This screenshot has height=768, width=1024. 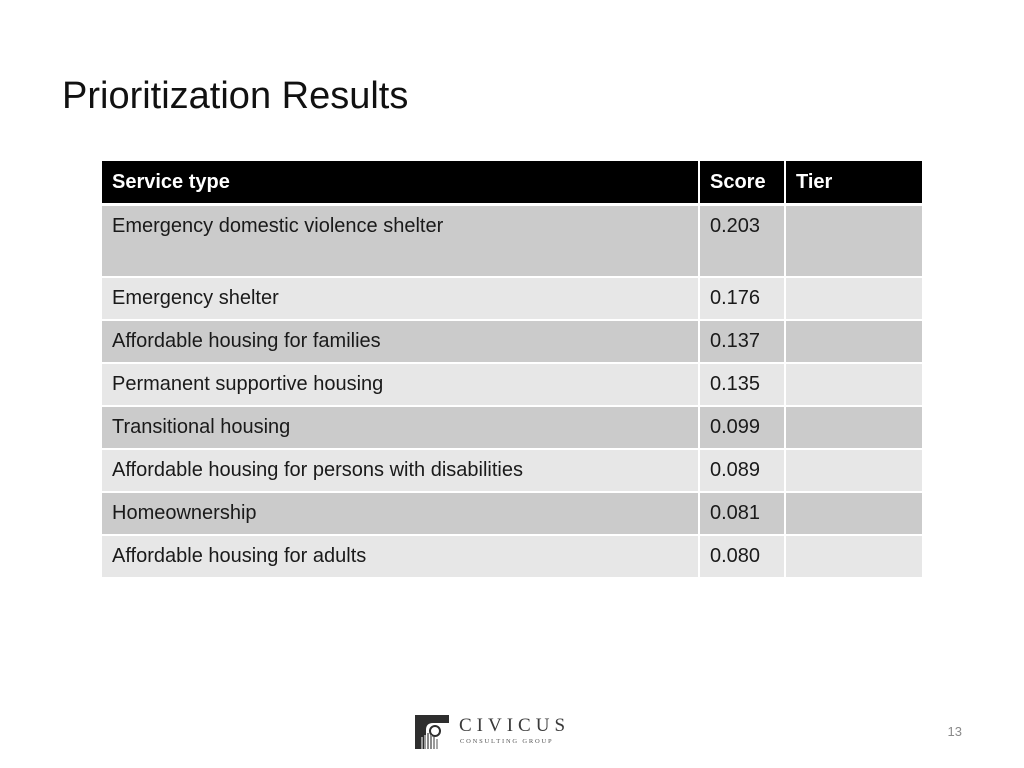 I want to click on table-row: Affordable housing for adults 0.080, so click(x=512, y=555).